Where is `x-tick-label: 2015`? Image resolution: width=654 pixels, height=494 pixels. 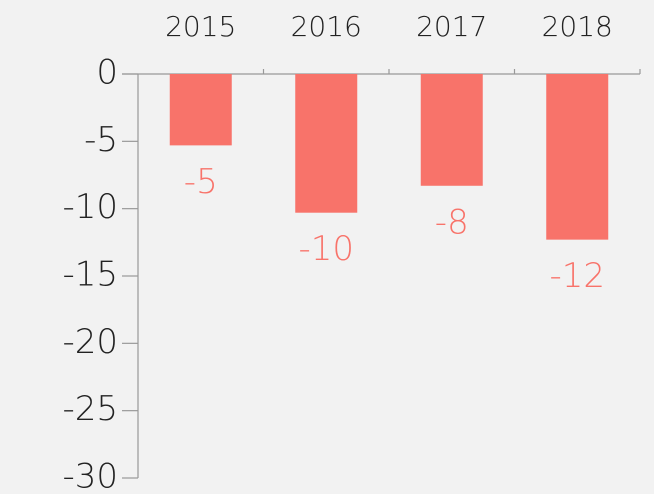 x-tick-label: 2015 is located at coordinates (200, 26).